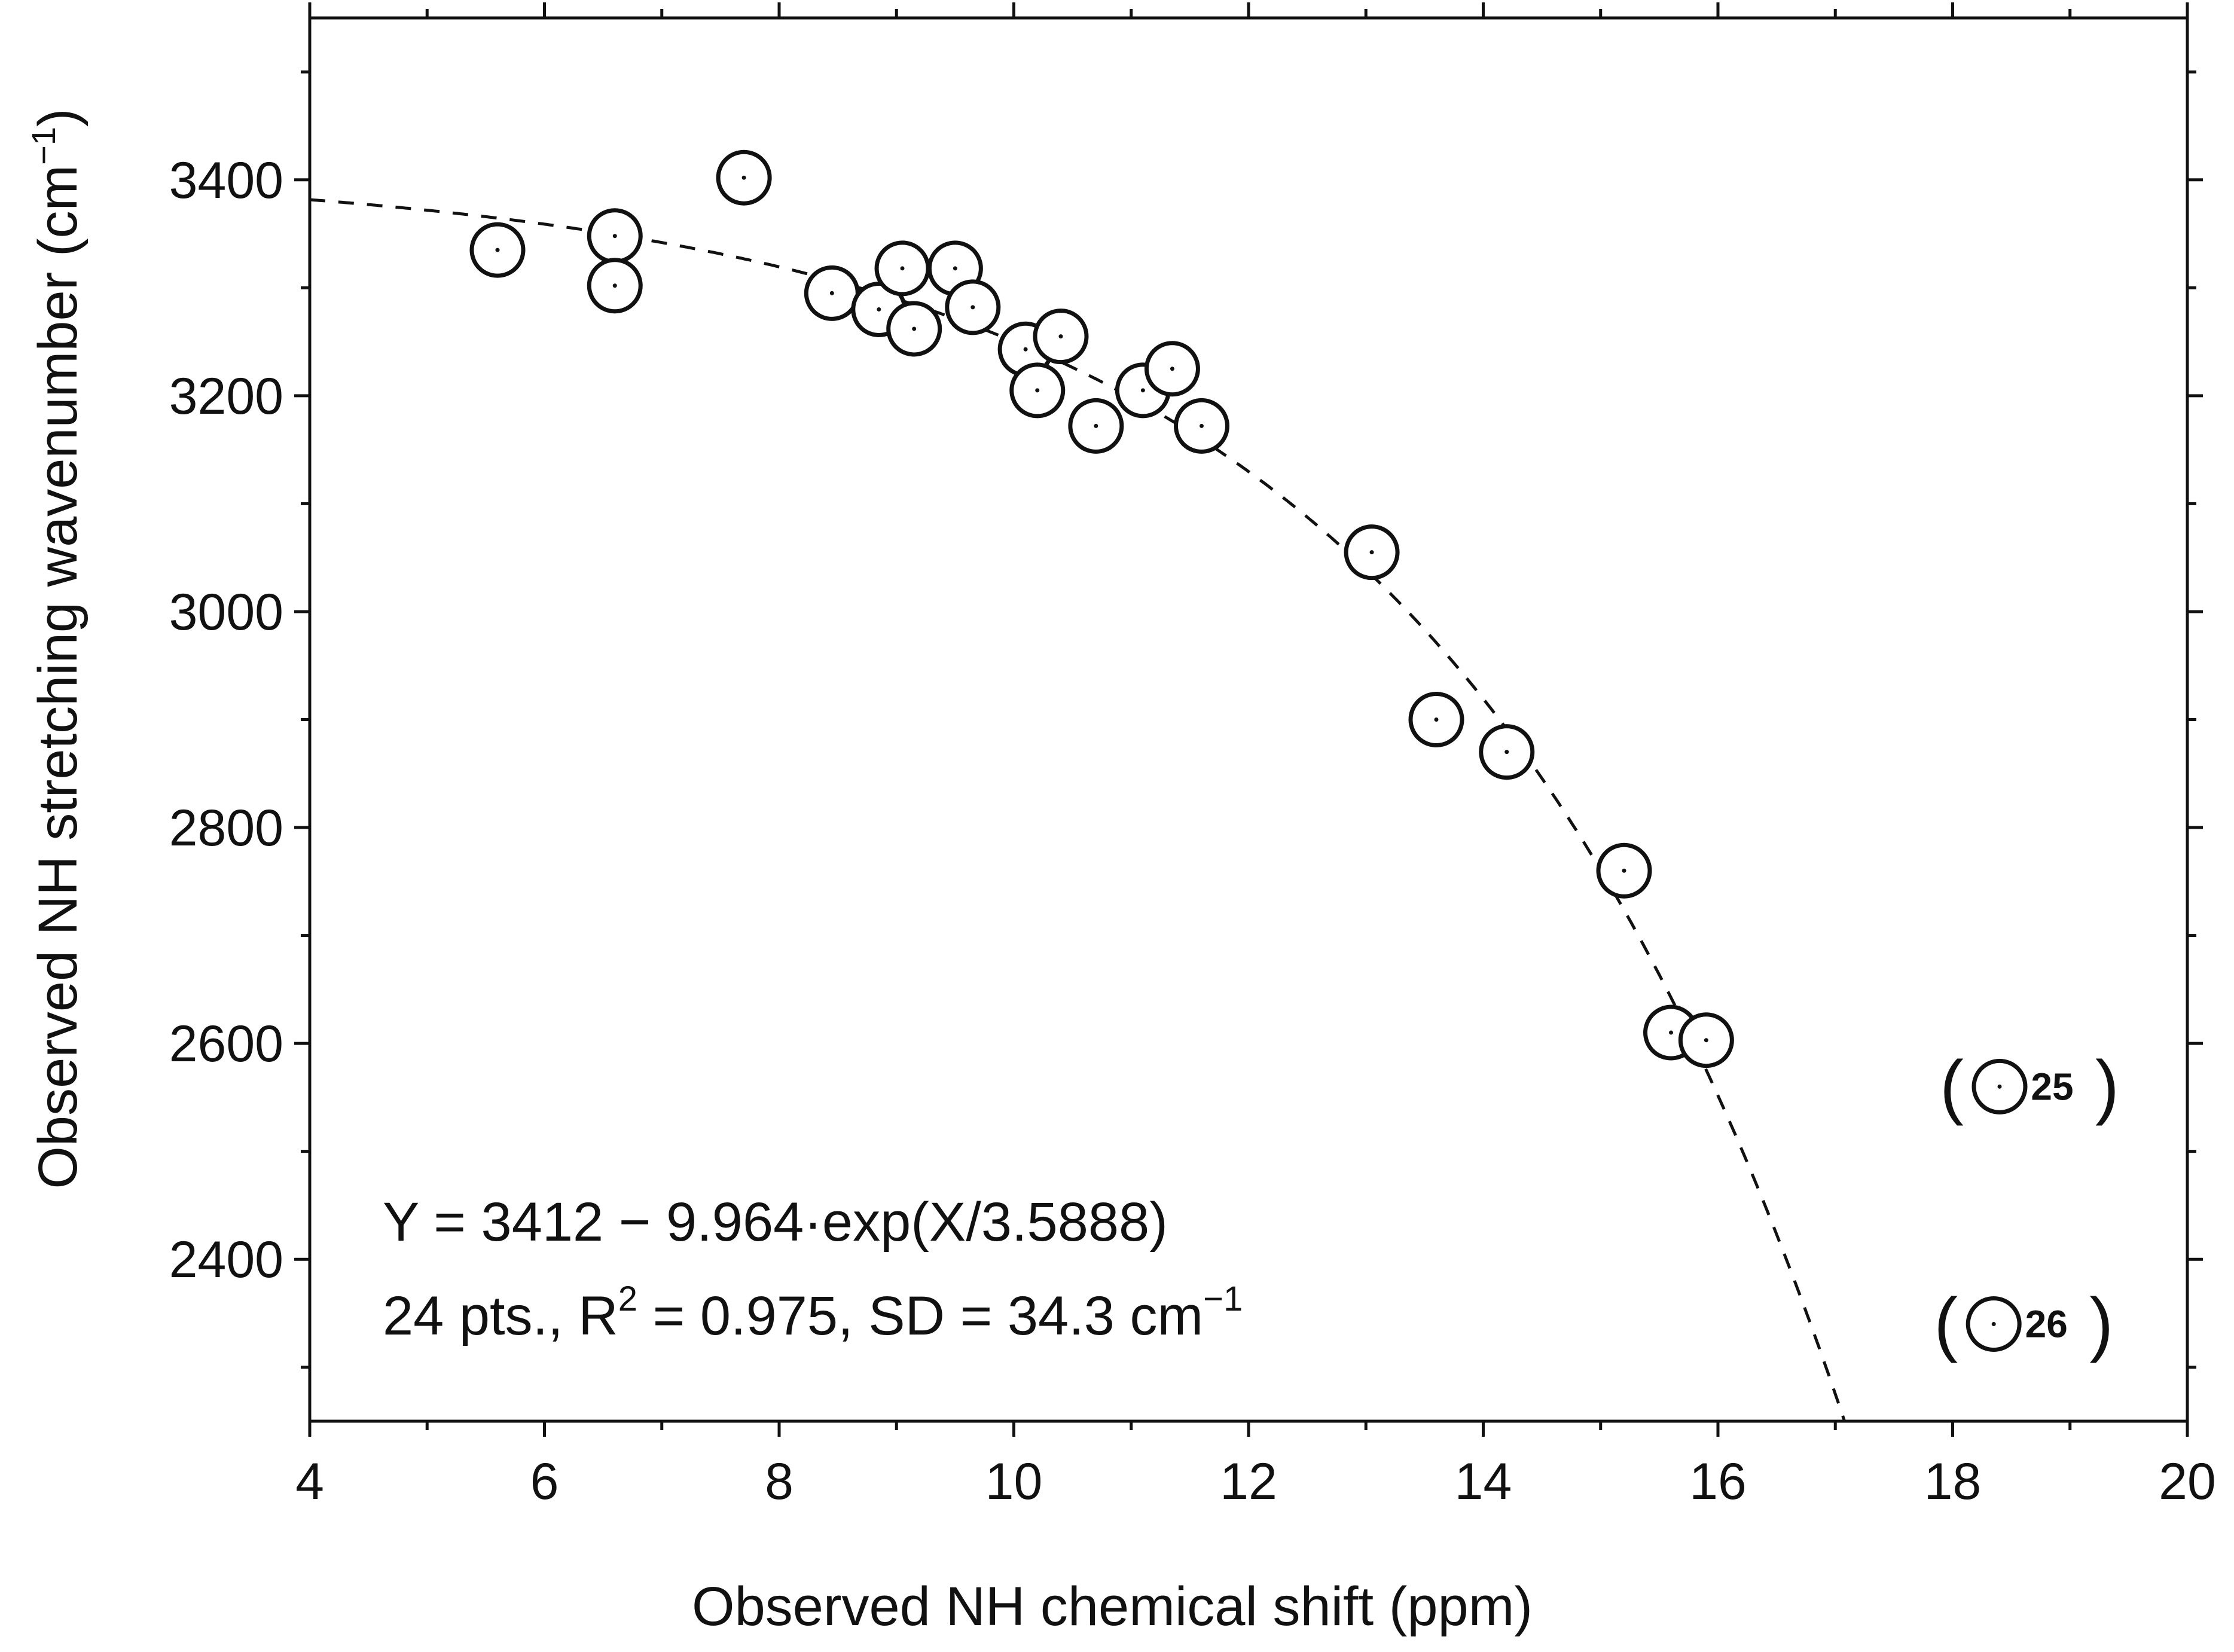 The height and width of the screenshot is (1652, 2234). I want to click on outlier-label: 26, so click(2046, 1325).